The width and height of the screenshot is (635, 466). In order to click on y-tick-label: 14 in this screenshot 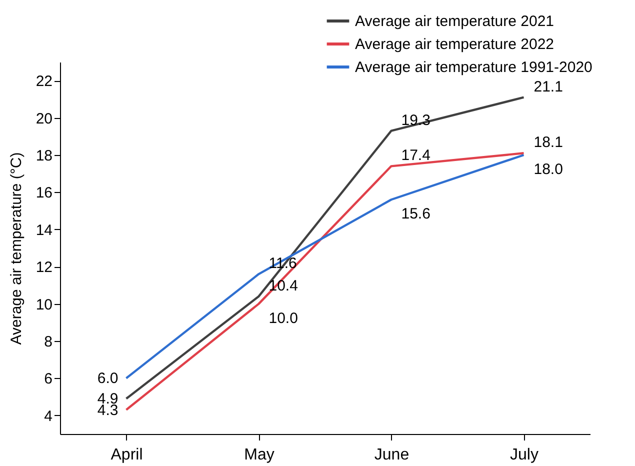, I will do `click(44, 230)`.